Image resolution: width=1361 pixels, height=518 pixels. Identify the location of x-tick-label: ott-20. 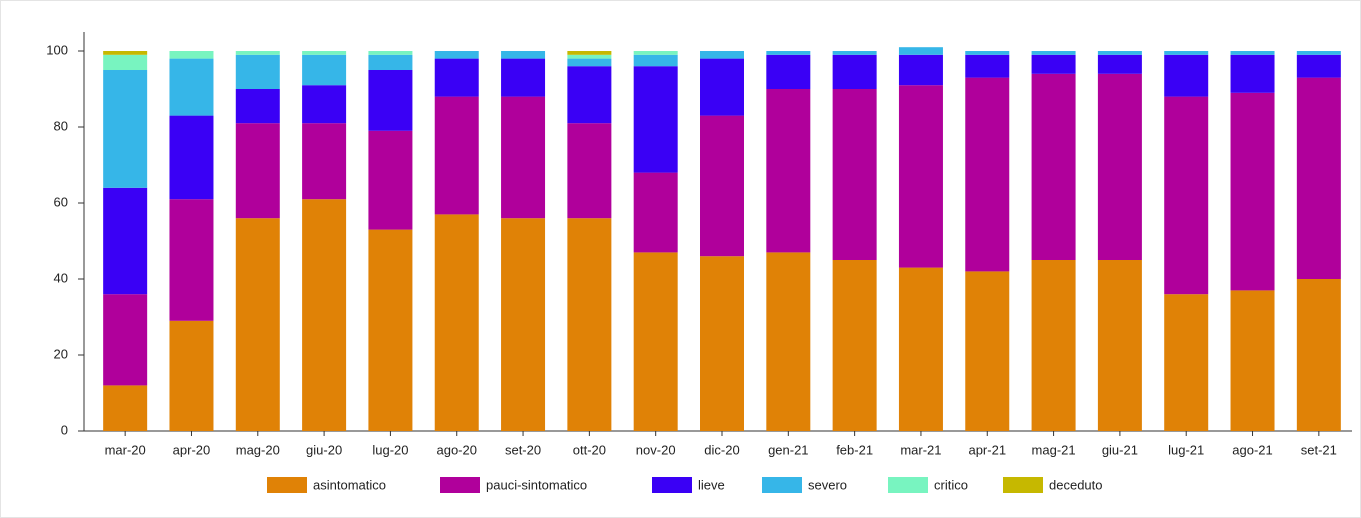
(589, 449).